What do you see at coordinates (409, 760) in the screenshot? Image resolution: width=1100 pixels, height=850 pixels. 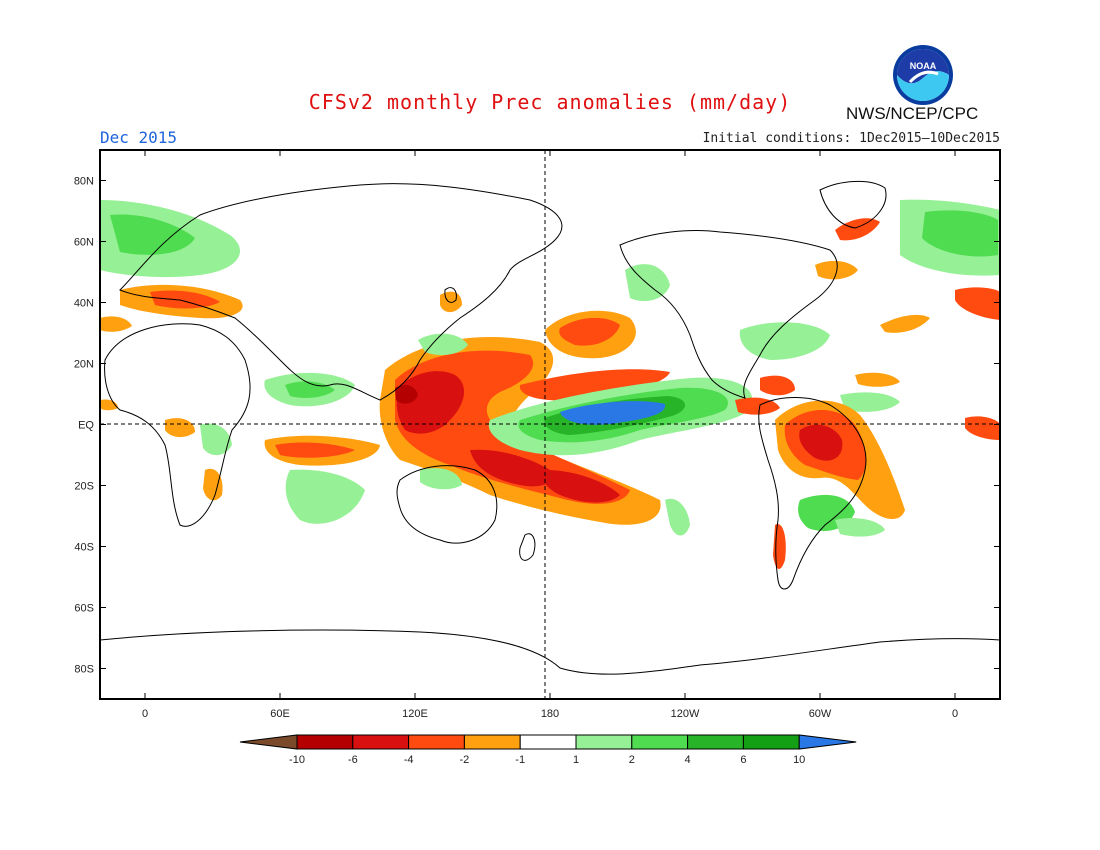 I see `colorbar-label: -4` at bounding box center [409, 760].